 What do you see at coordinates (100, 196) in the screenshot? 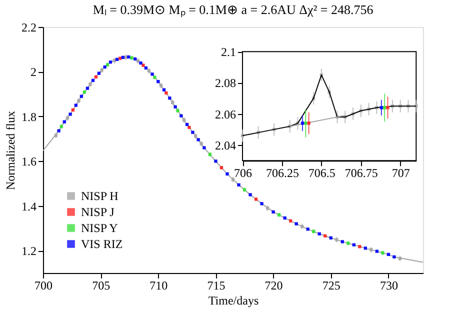
I see `legend-label: NISP H` at bounding box center [100, 196].